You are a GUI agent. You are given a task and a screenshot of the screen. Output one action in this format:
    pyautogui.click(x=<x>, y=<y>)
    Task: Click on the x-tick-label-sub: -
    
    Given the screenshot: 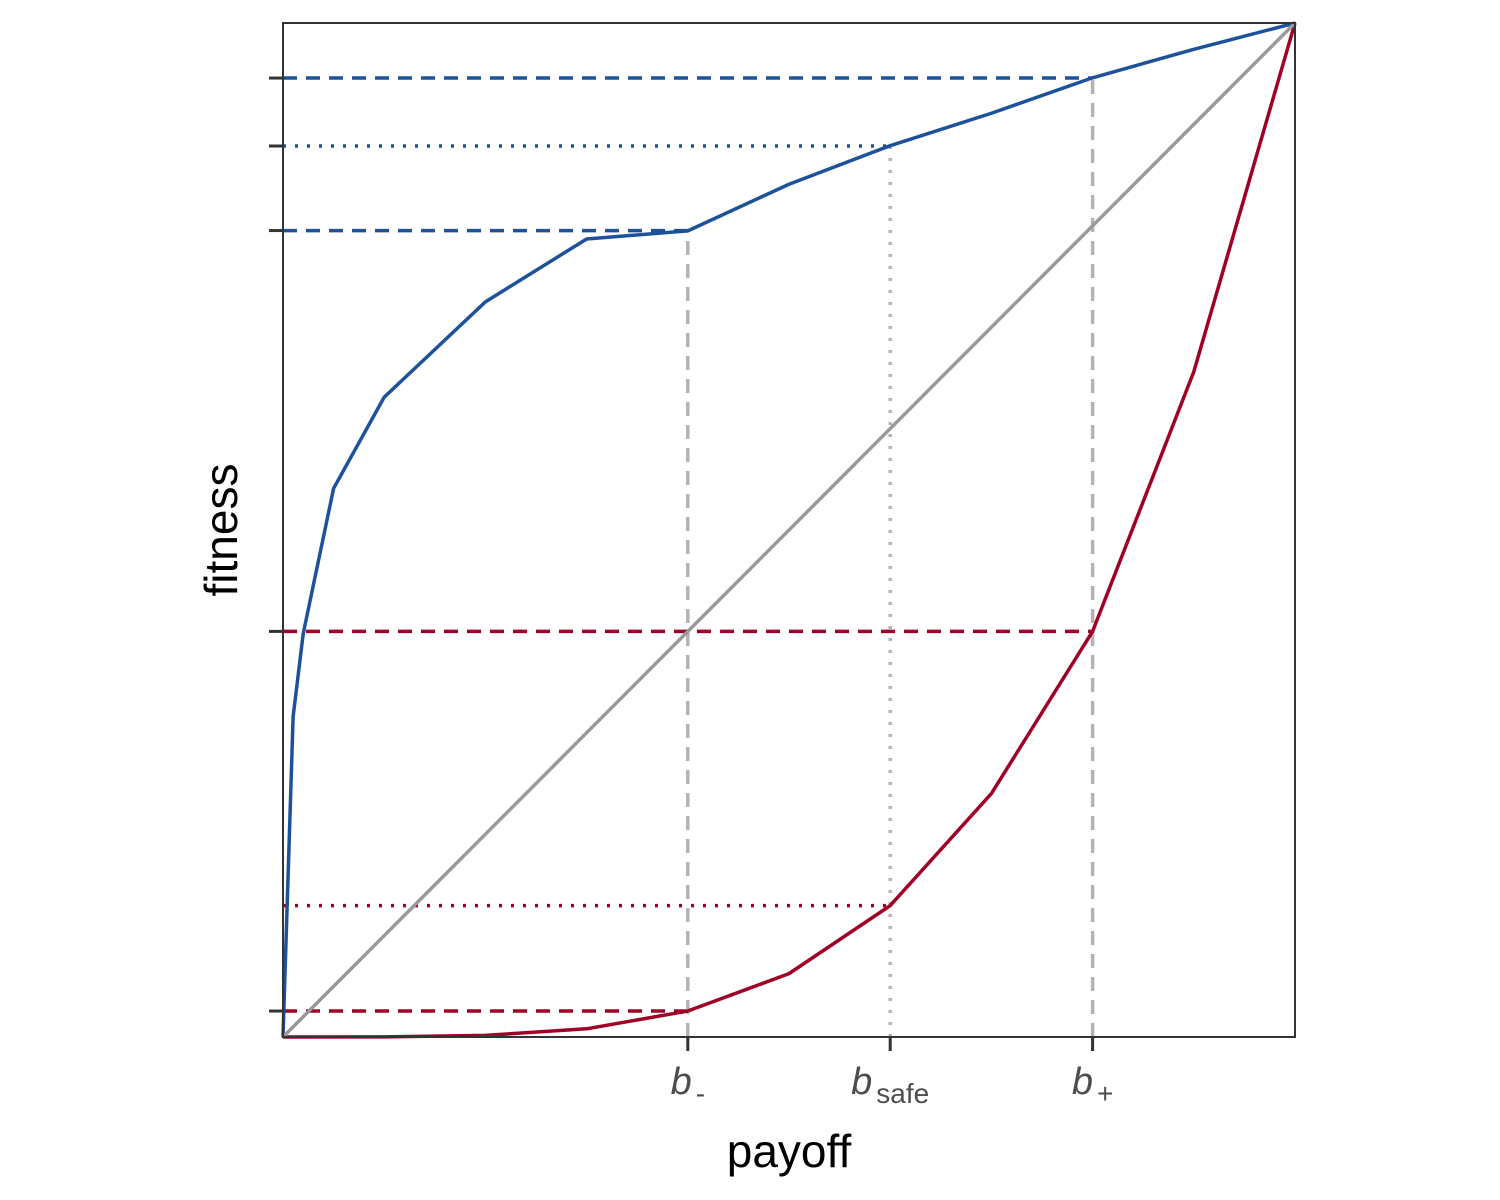 What is the action you would take?
    pyautogui.click(x=700, y=1093)
    